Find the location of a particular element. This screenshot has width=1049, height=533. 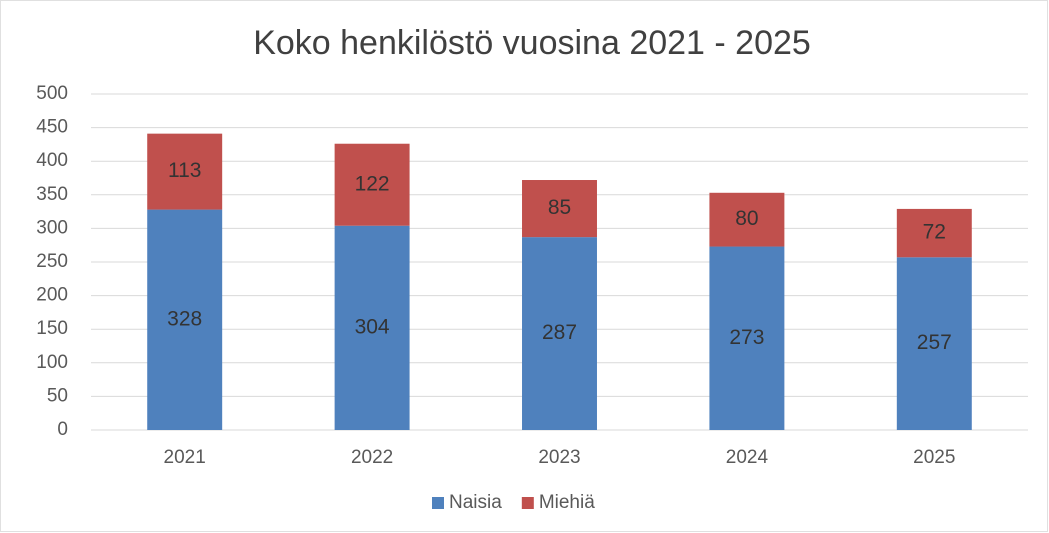

data-label: 273 is located at coordinates (746, 337).